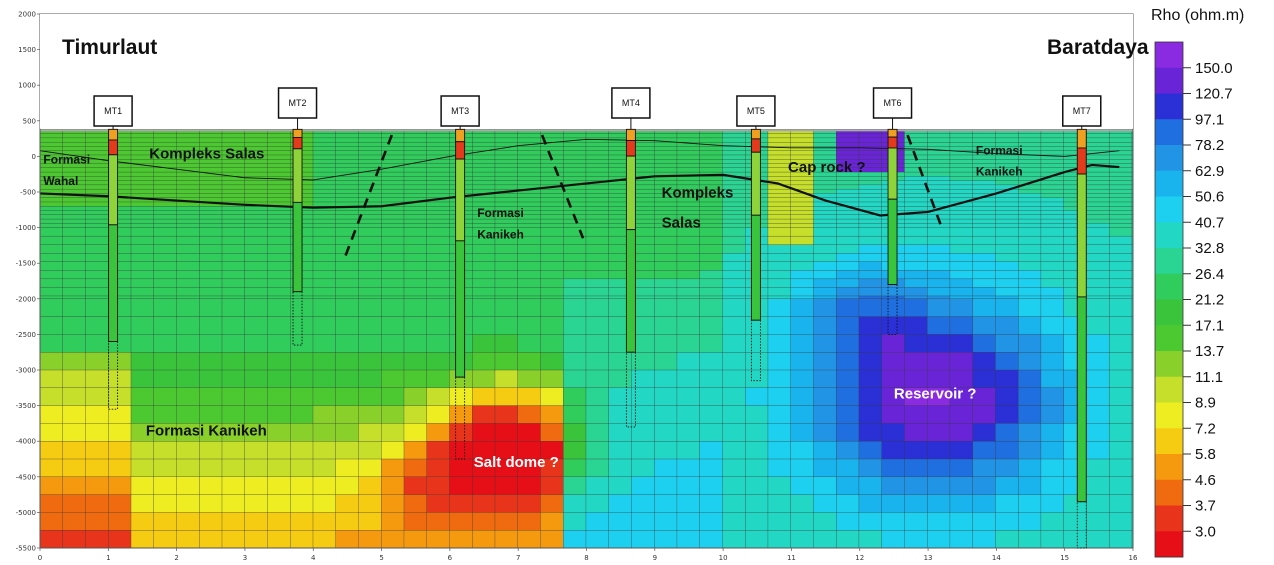 Image resolution: width=1274 pixels, height=565 pixels. I want to click on title-right: Baratdaya, so click(1098, 47).